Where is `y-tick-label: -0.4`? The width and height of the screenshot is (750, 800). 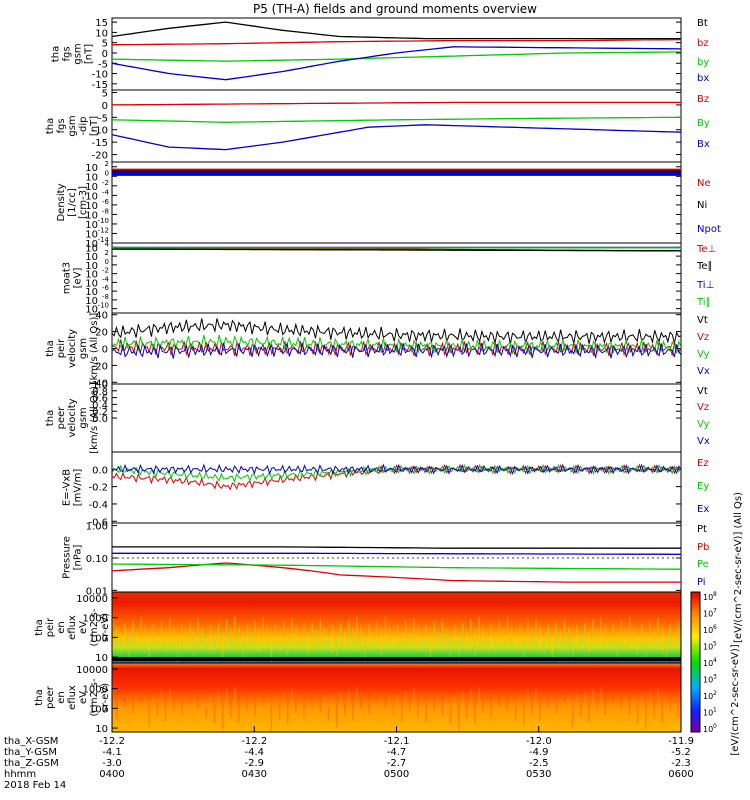
y-tick-label: -0.4 is located at coordinates (98, 505).